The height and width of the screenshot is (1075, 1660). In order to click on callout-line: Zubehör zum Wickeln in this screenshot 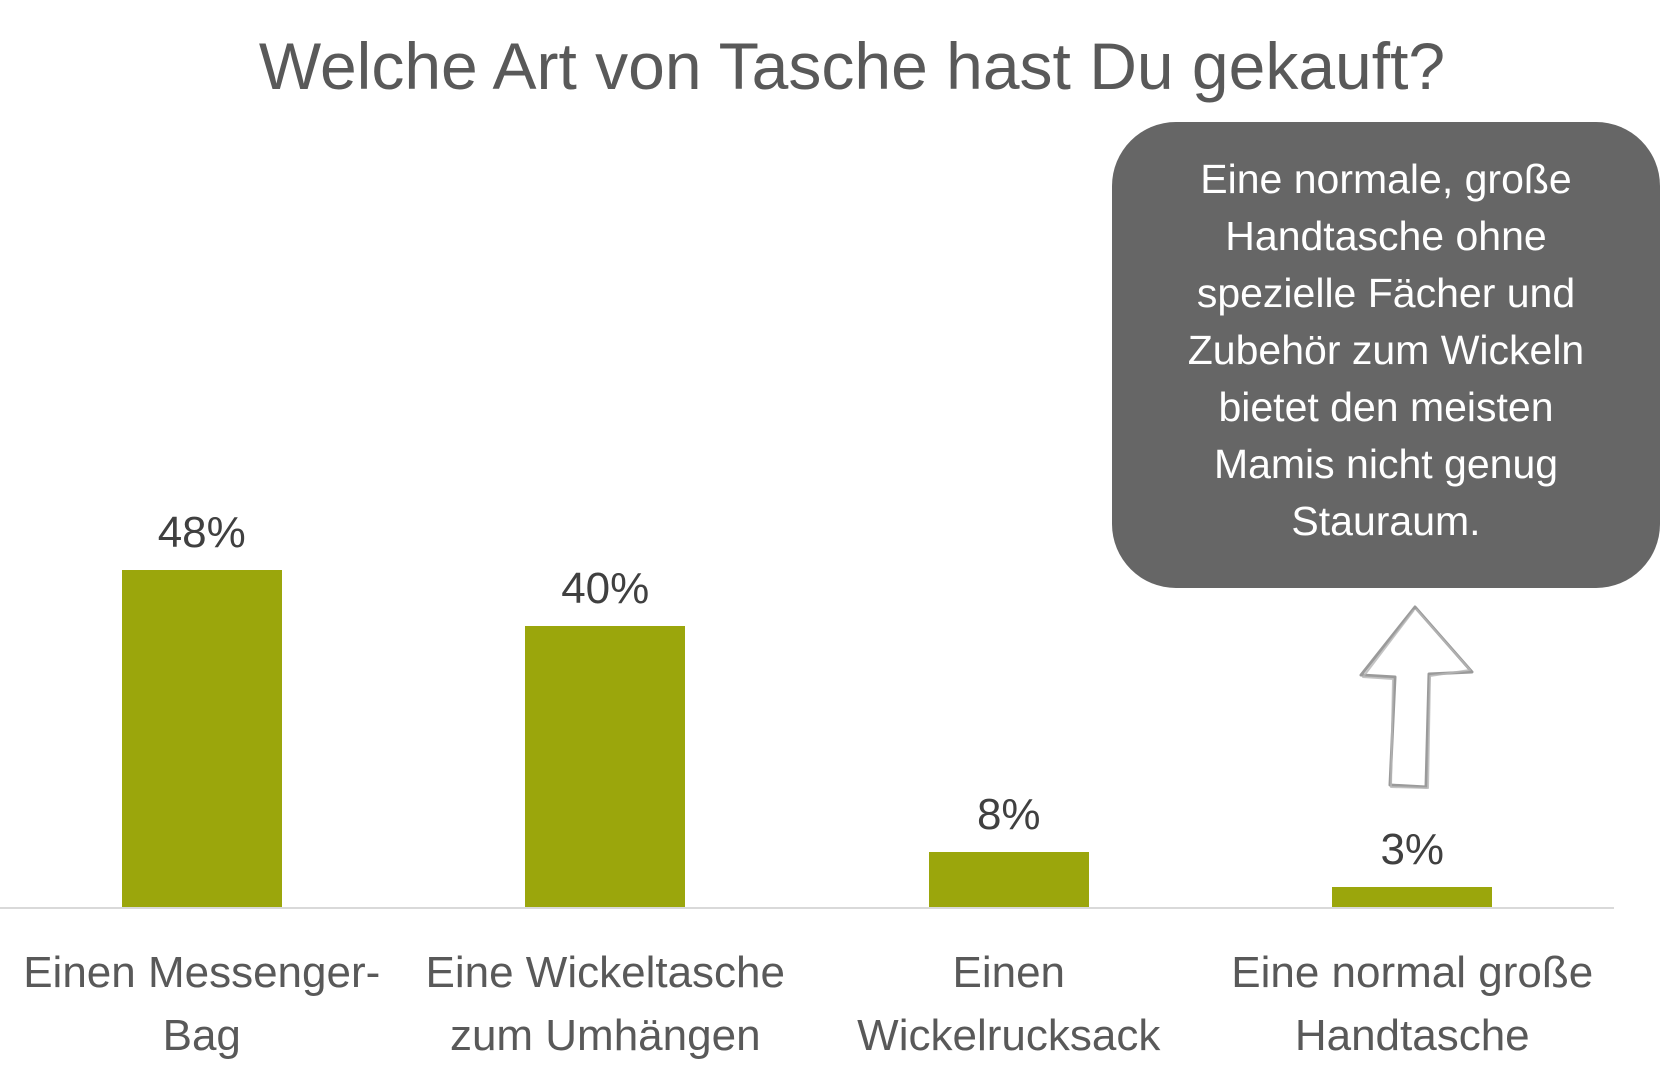, I will do `click(1386, 350)`.